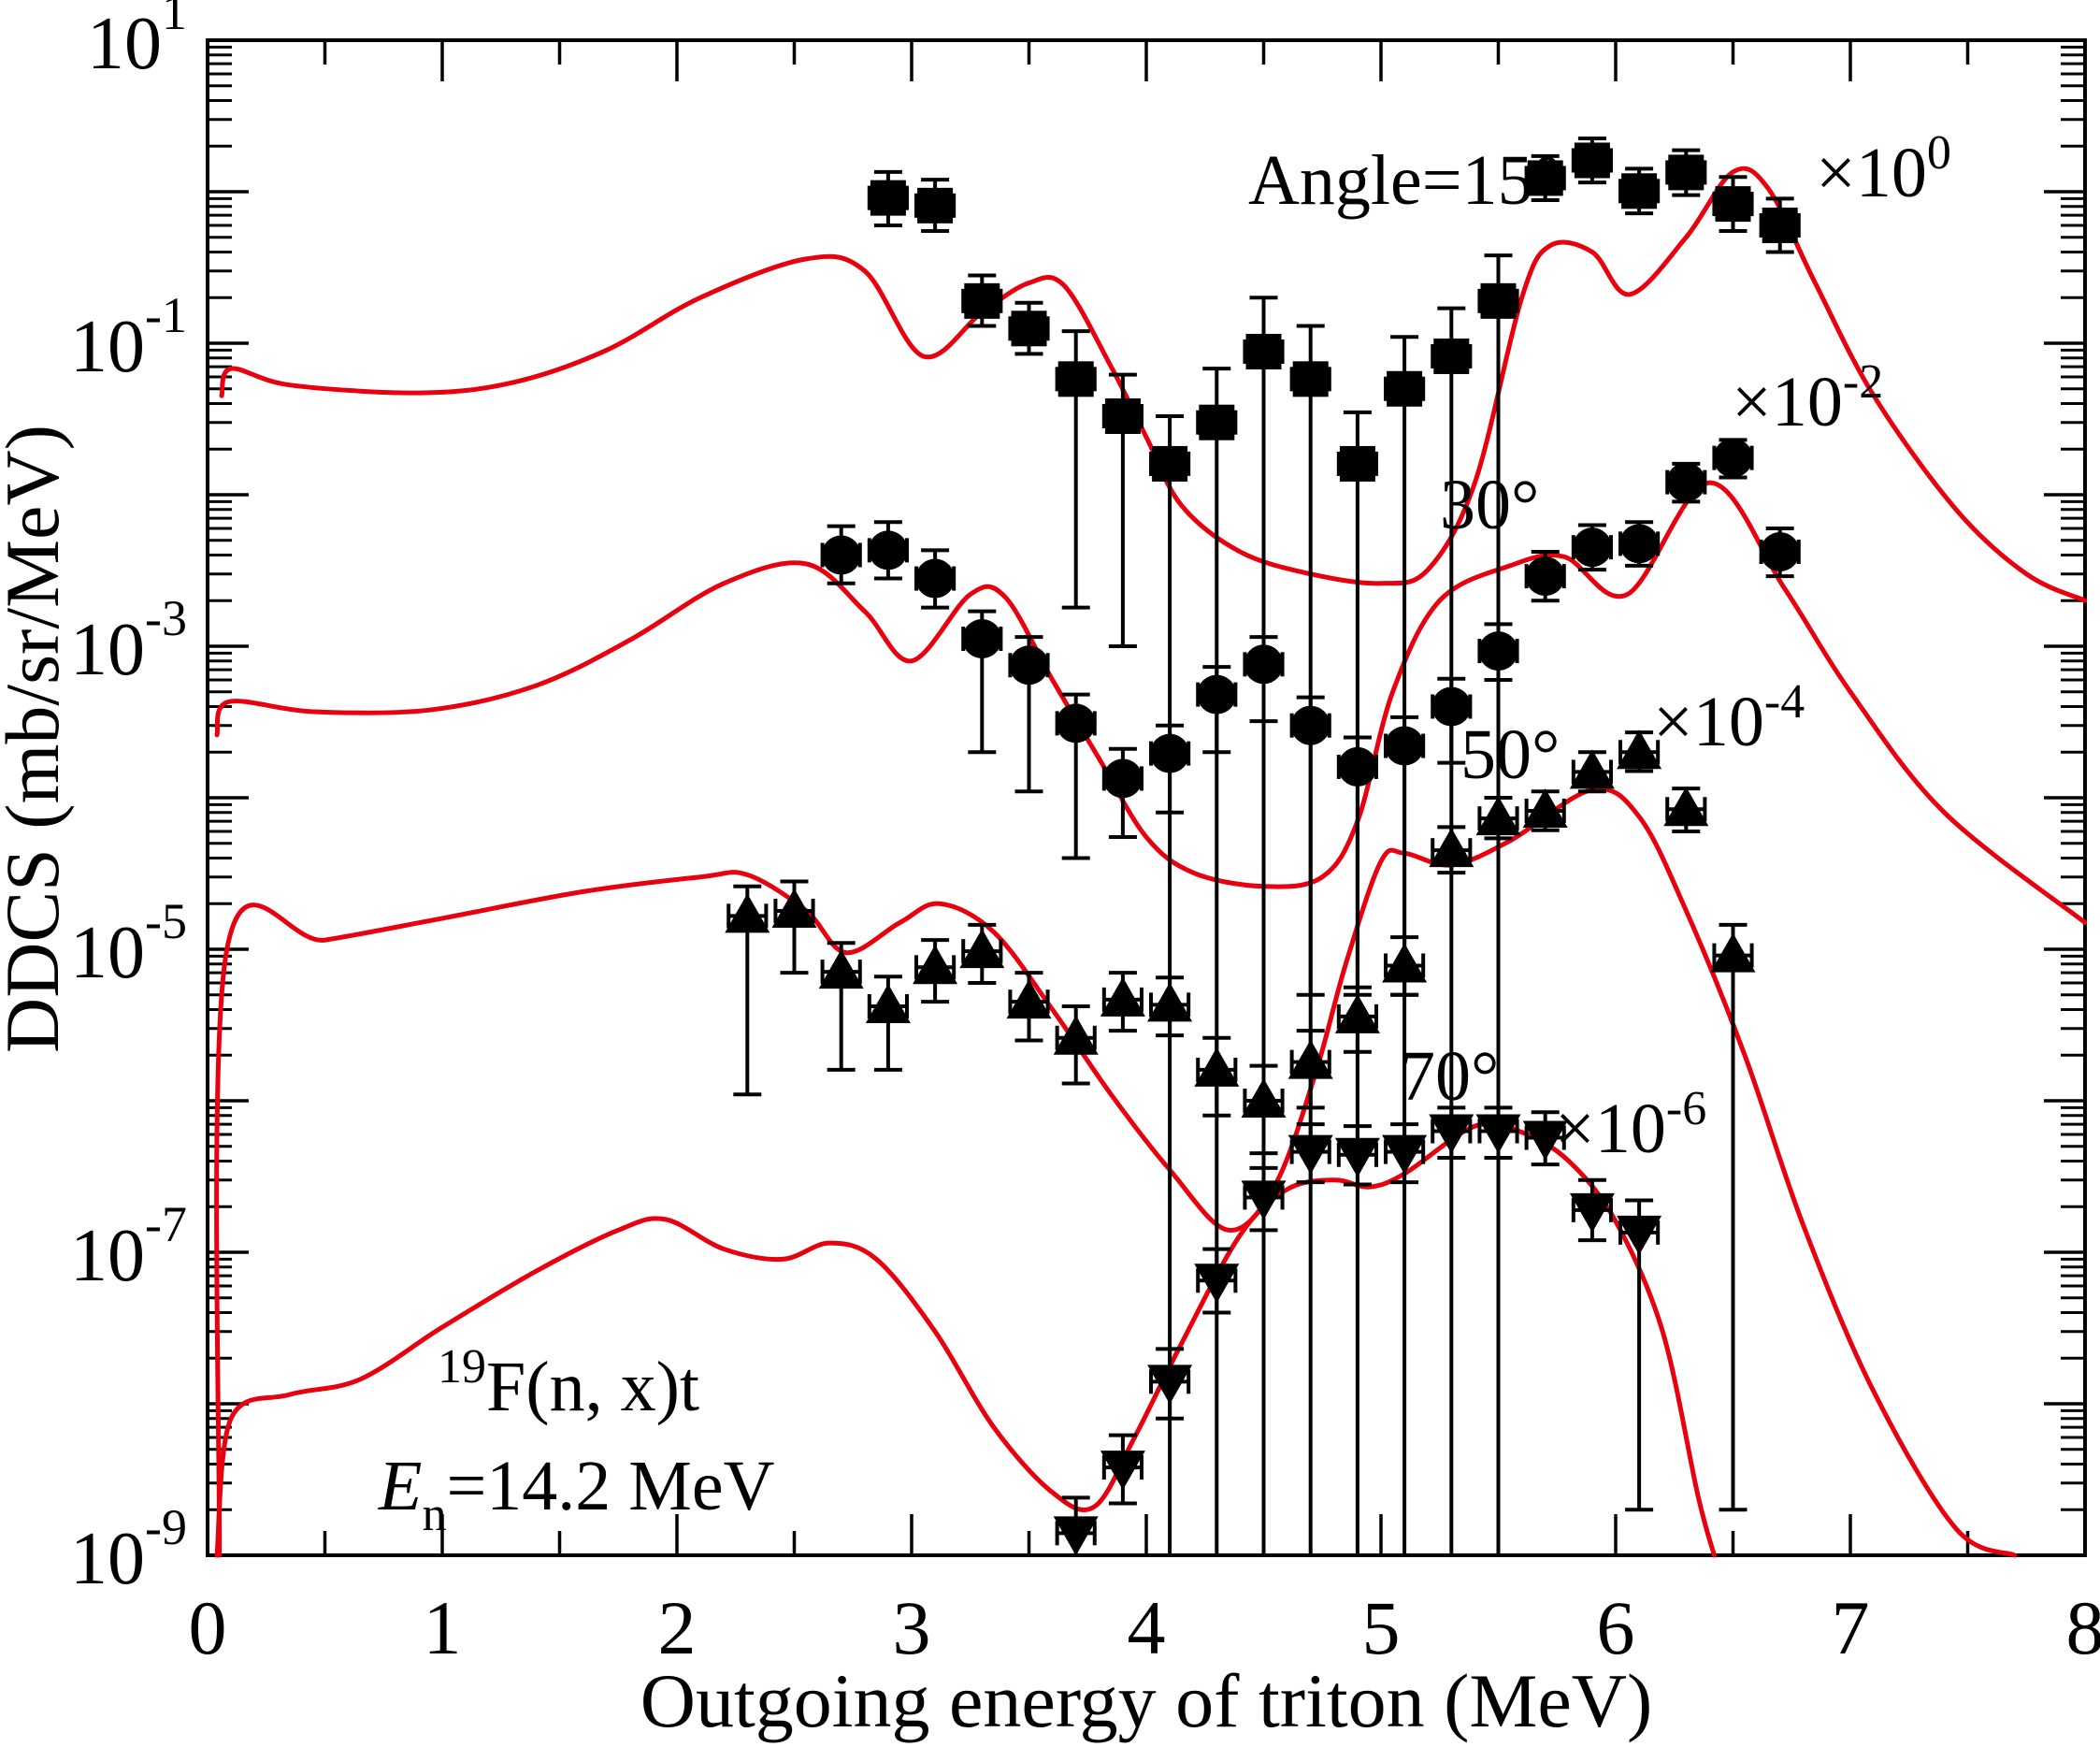  I want to click on x-tick-label: 2, so click(677, 1627).